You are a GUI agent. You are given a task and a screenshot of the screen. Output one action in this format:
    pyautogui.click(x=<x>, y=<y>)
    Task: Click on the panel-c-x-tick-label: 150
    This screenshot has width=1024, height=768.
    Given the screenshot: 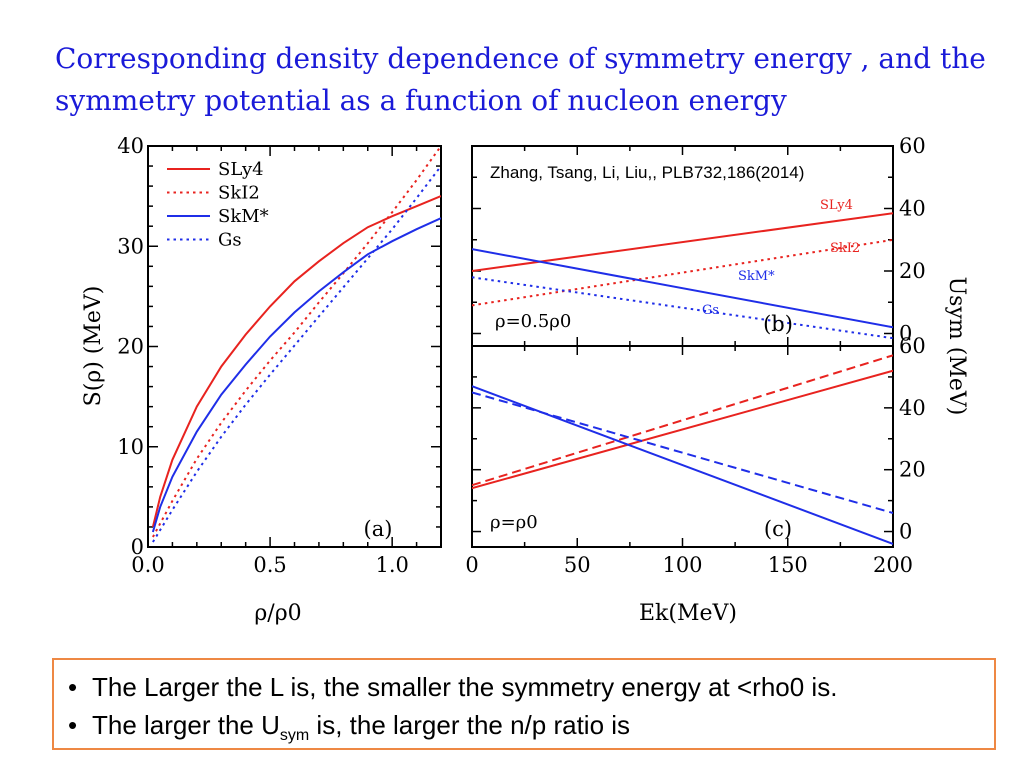 What is the action you would take?
    pyautogui.click(x=788, y=565)
    